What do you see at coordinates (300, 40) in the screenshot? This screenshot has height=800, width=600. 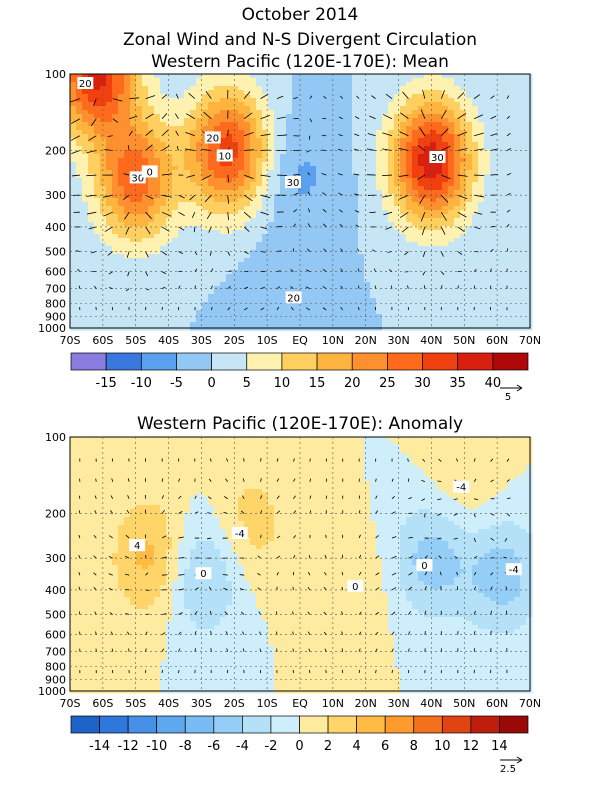 I see `figure-subtitle: Zonal Wind and N-S Divergent Circulation` at bounding box center [300, 40].